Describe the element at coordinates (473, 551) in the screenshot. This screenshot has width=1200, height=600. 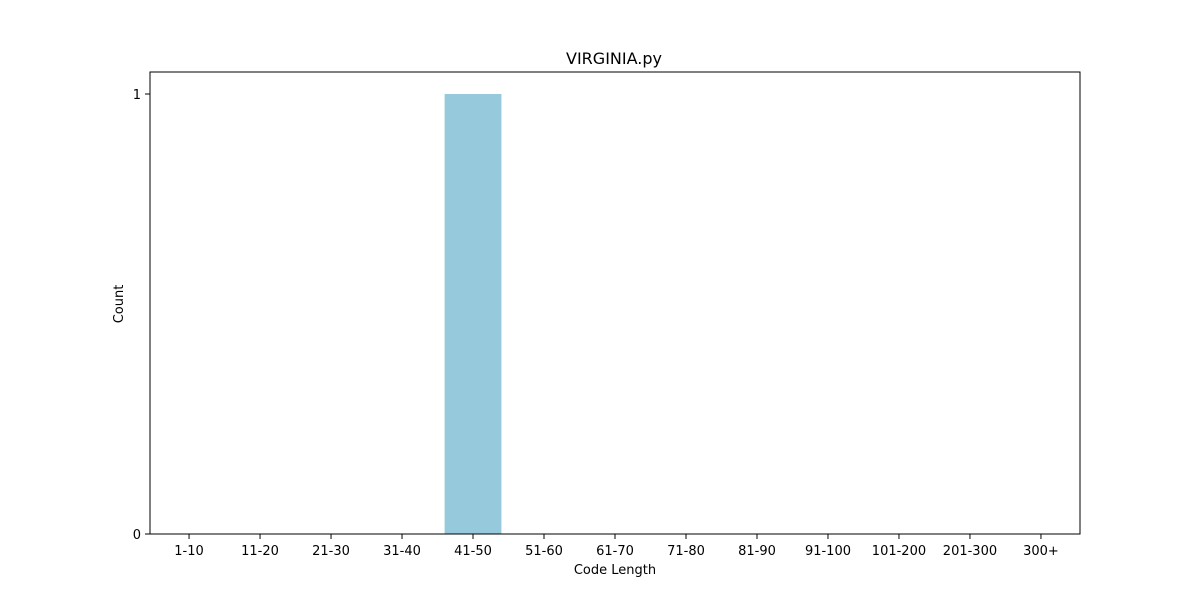
I see `x-tick-label: 41-50` at that location.